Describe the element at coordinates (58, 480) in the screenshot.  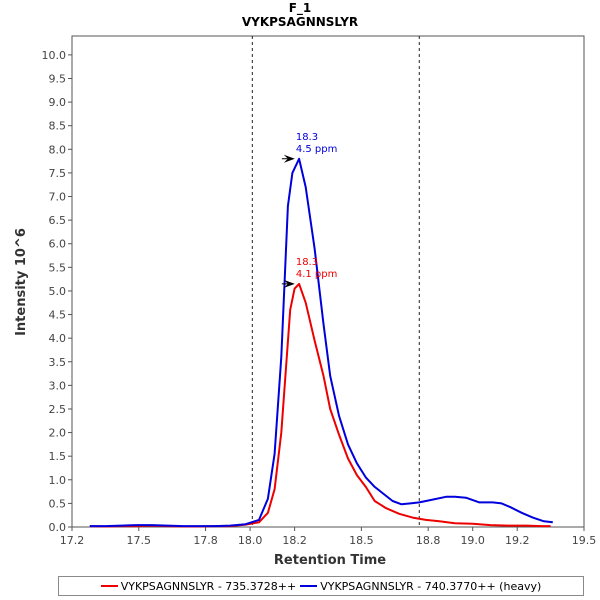
I see `y-tick-label: 1.0` at that location.